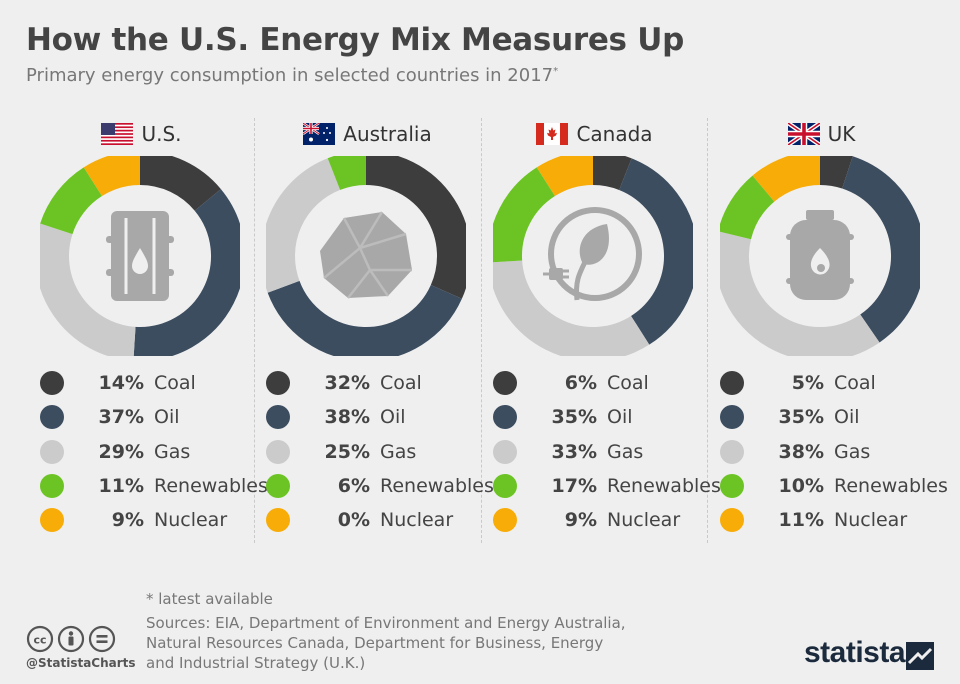  I want to click on svg-text: cc, so click(39, 640).